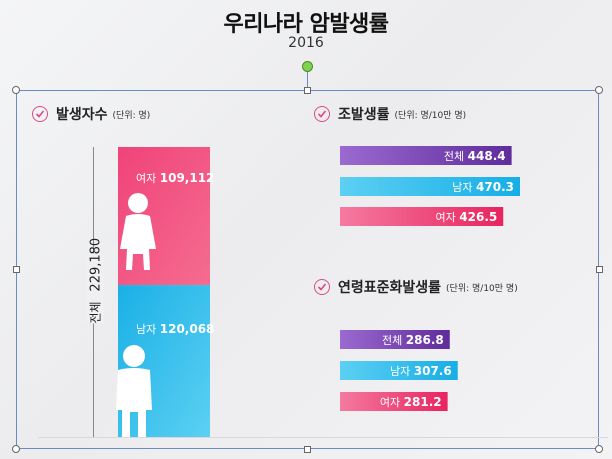 The width and height of the screenshot is (612, 459). Describe the element at coordinates (426, 155) in the screenshot. I see `crude-rate-bar-total` at that location.